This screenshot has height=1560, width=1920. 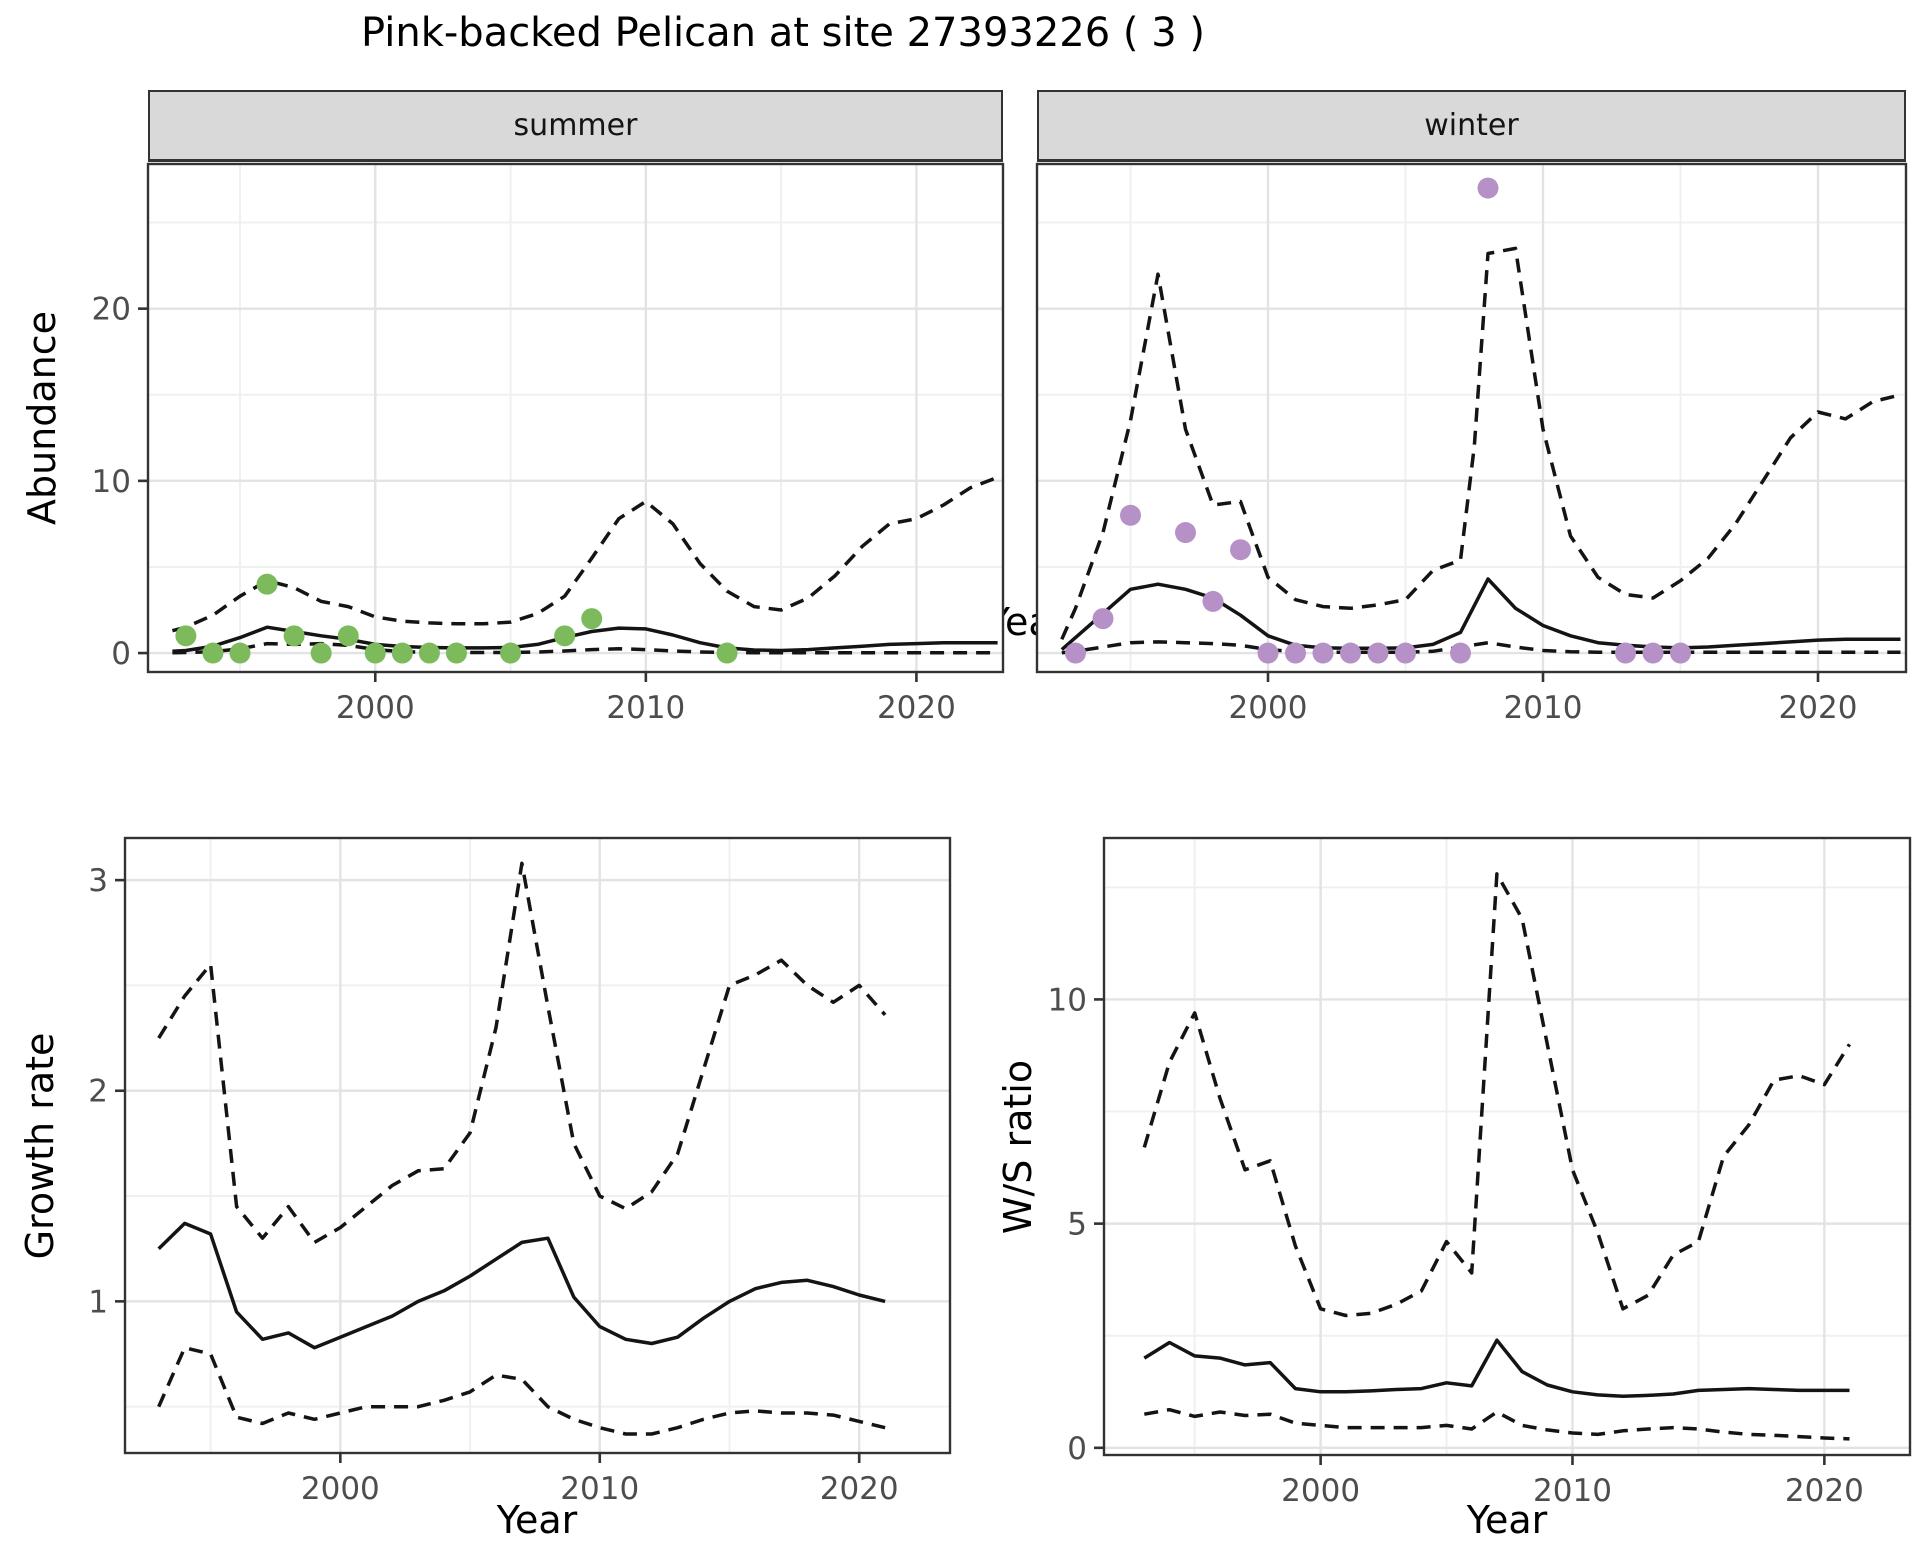 What do you see at coordinates (1507, 1520) in the screenshot?
I see `x-axis-title-year-ws: Year` at bounding box center [1507, 1520].